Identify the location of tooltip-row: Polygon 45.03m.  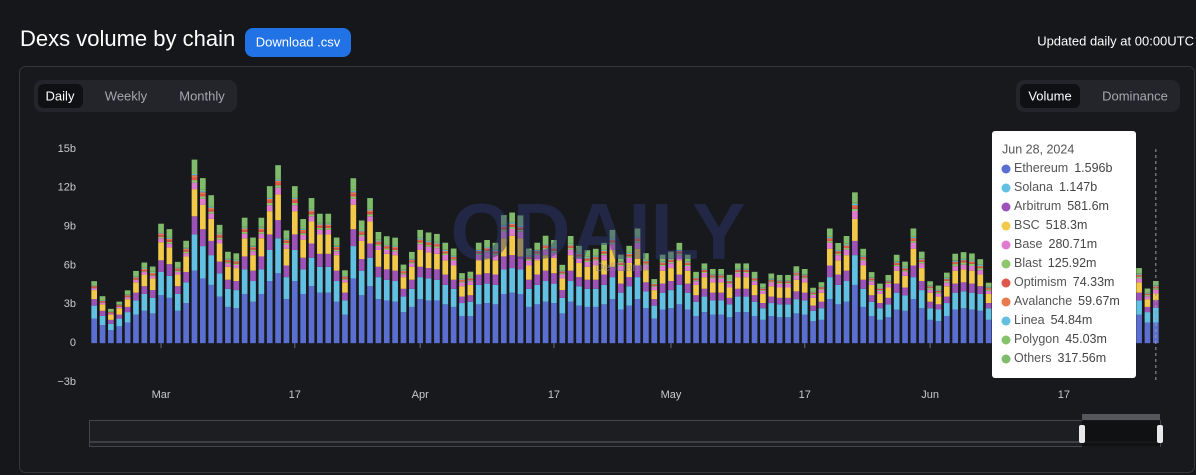
(1060, 339).